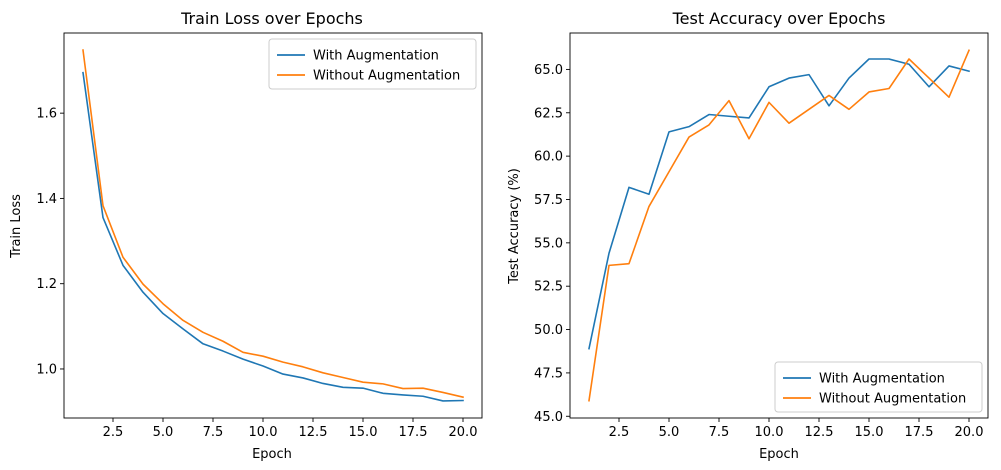  Describe the element at coordinates (548, 157) in the screenshot. I see `y-tick-label: 60.0` at that location.